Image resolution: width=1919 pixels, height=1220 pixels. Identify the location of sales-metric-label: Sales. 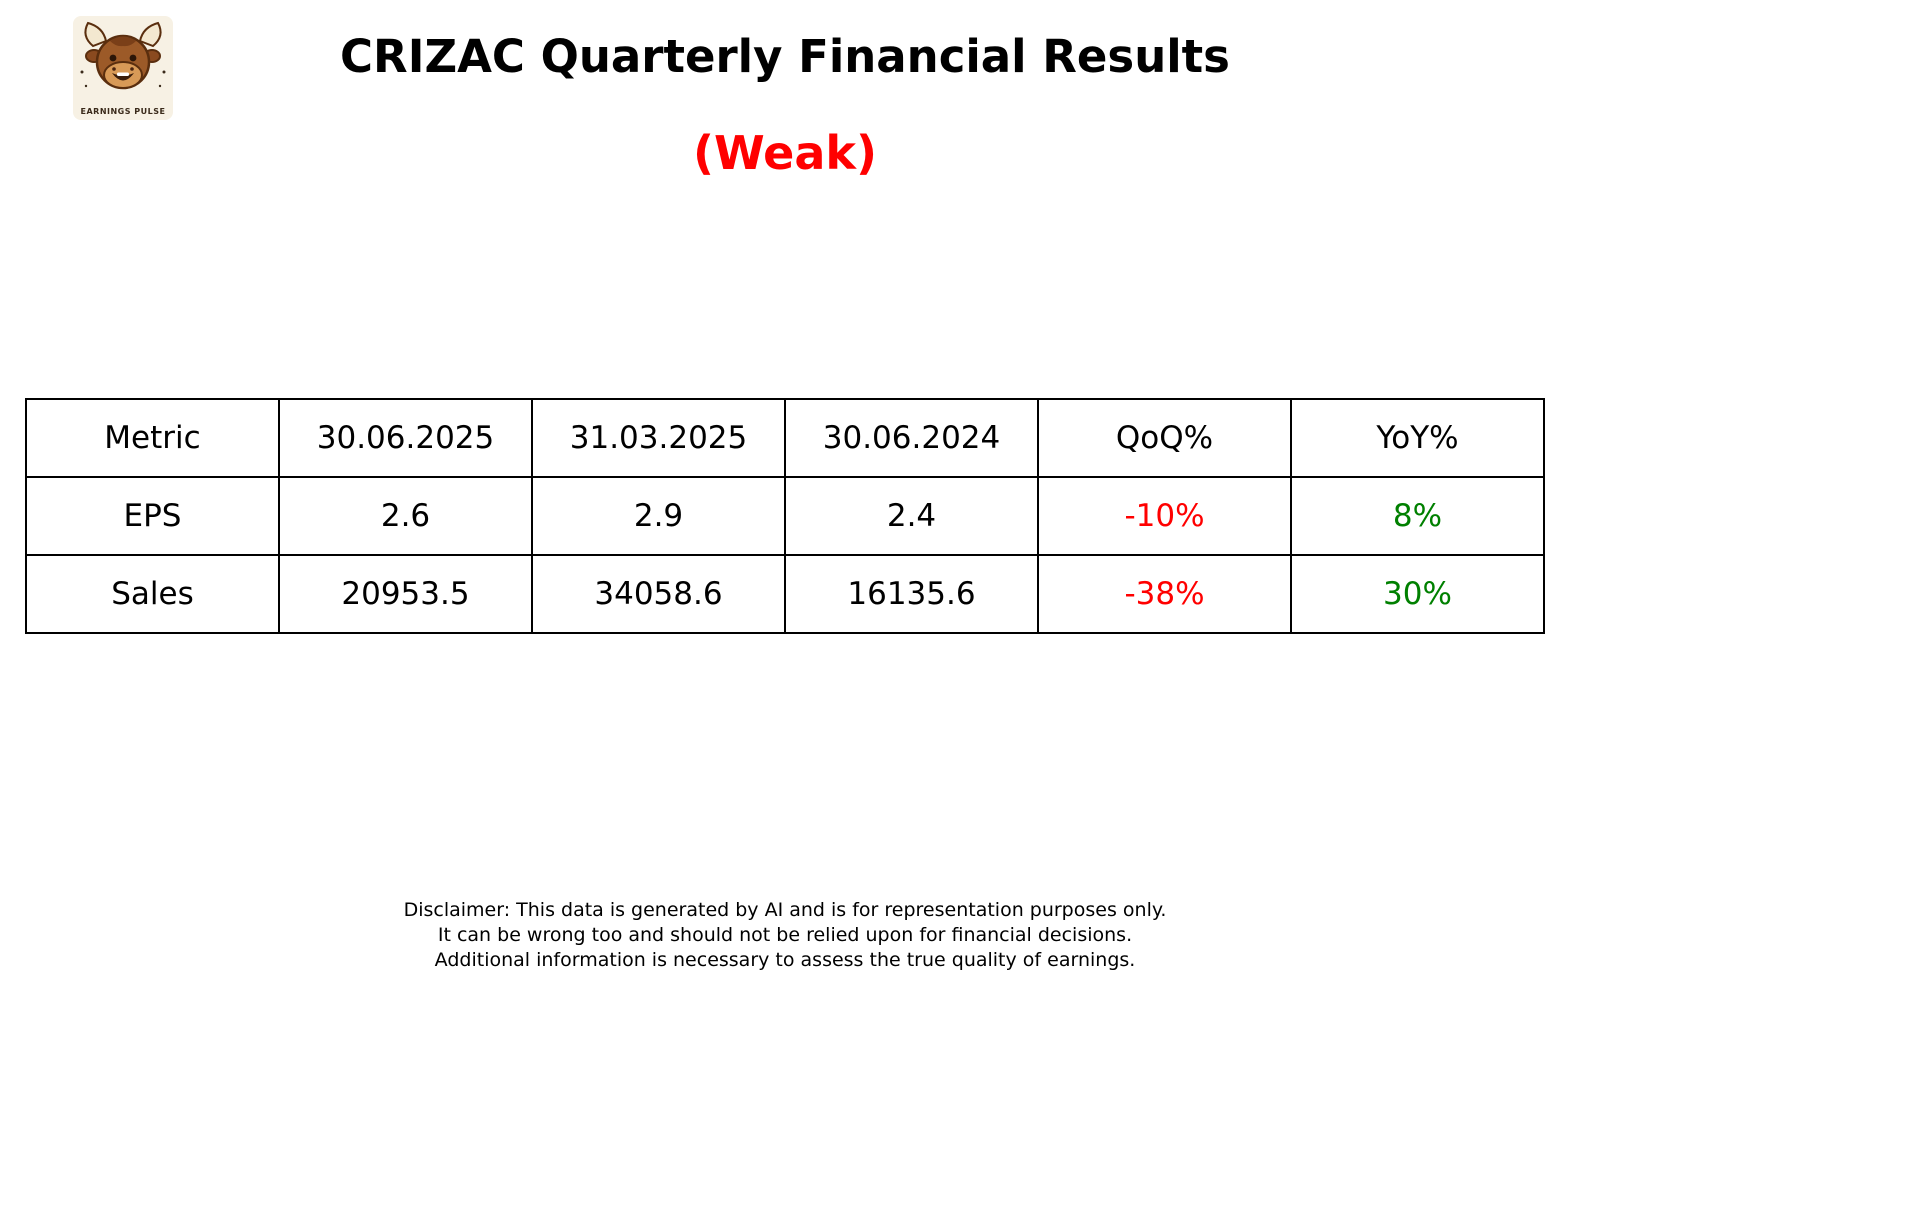
(152, 594).